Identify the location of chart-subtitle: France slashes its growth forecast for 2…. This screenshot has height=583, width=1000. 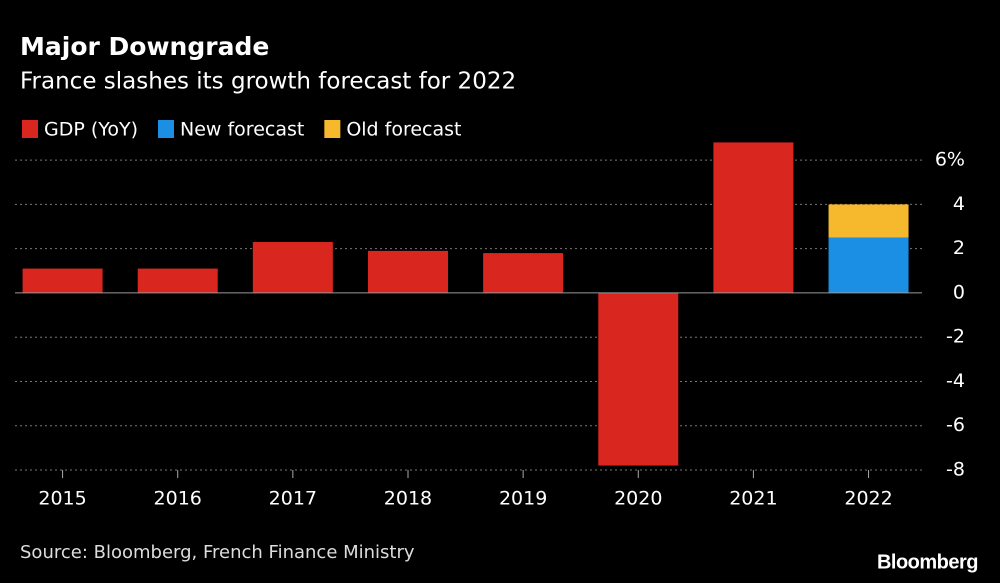
(268, 82).